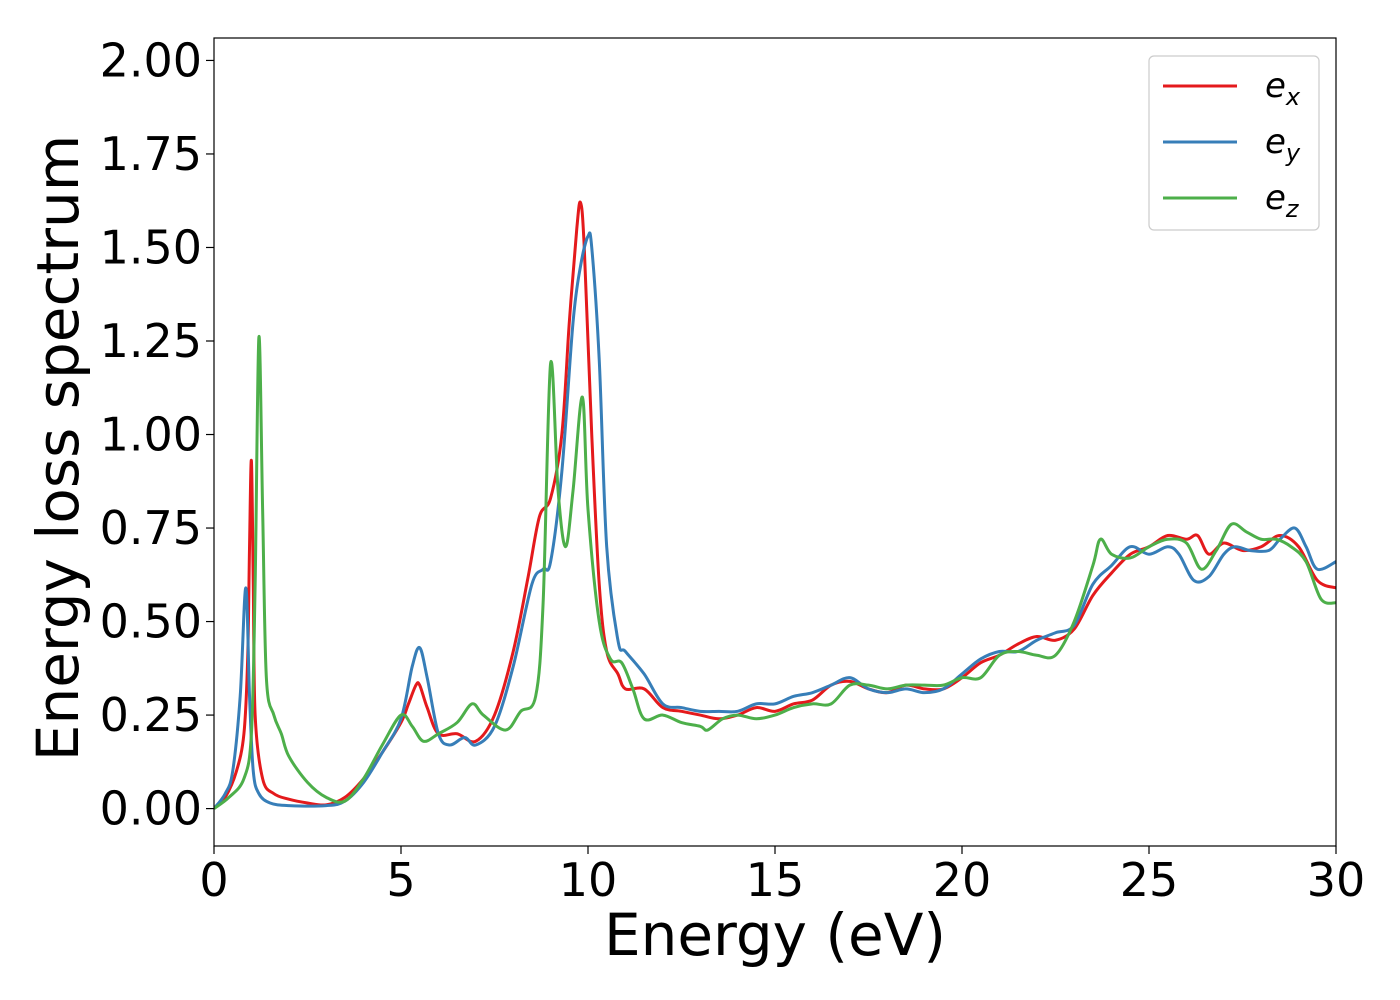 This screenshot has width=1400, height=1000. I want to click on y-tick-label: 0.25, so click(151, 715).